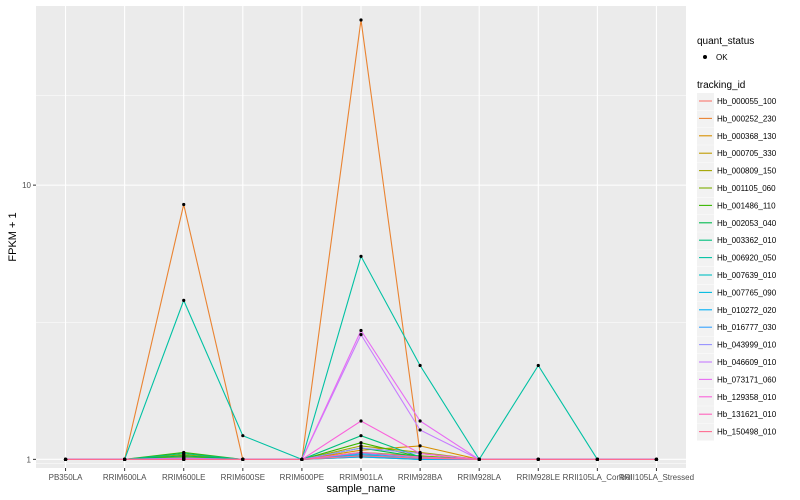 This screenshot has height=500, width=800. What do you see at coordinates (747, 118) in the screenshot?
I see `legend-label: Hb_000252_230` at bounding box center [747, 118].